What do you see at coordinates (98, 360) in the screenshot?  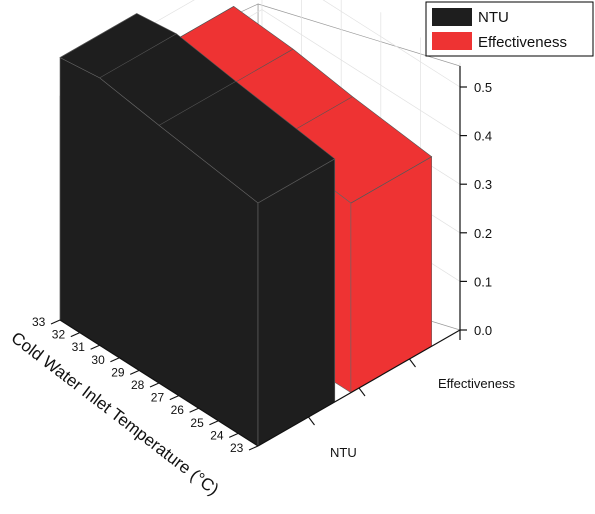 I see `x-tick-label: 30` at bounding box center [98, 360].